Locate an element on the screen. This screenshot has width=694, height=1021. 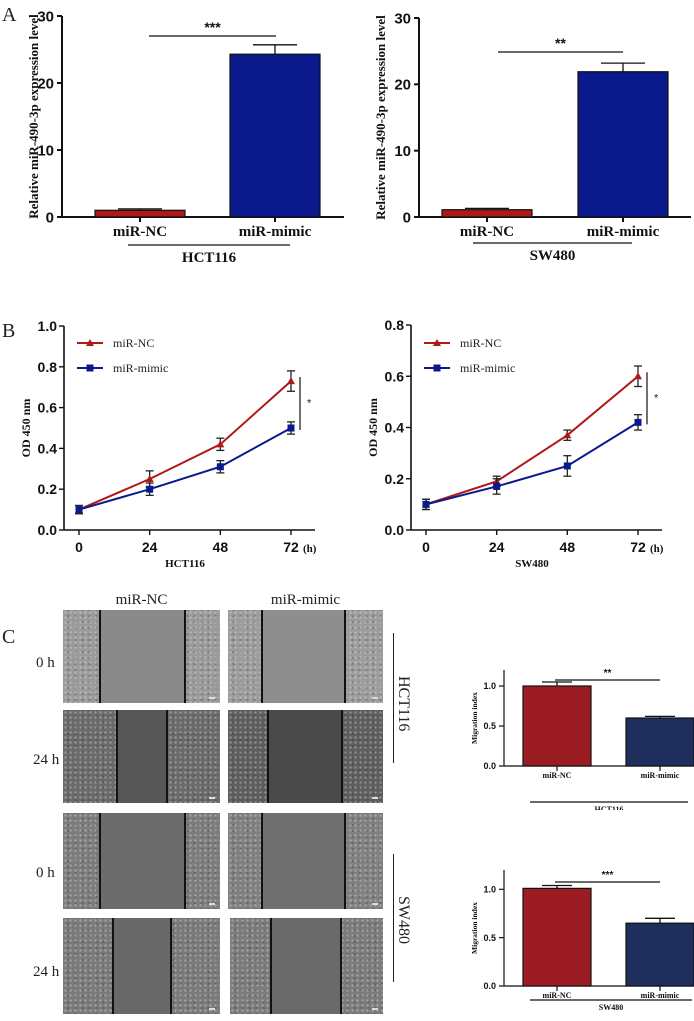
legend-marker-square is located at coordinates (90, 368).